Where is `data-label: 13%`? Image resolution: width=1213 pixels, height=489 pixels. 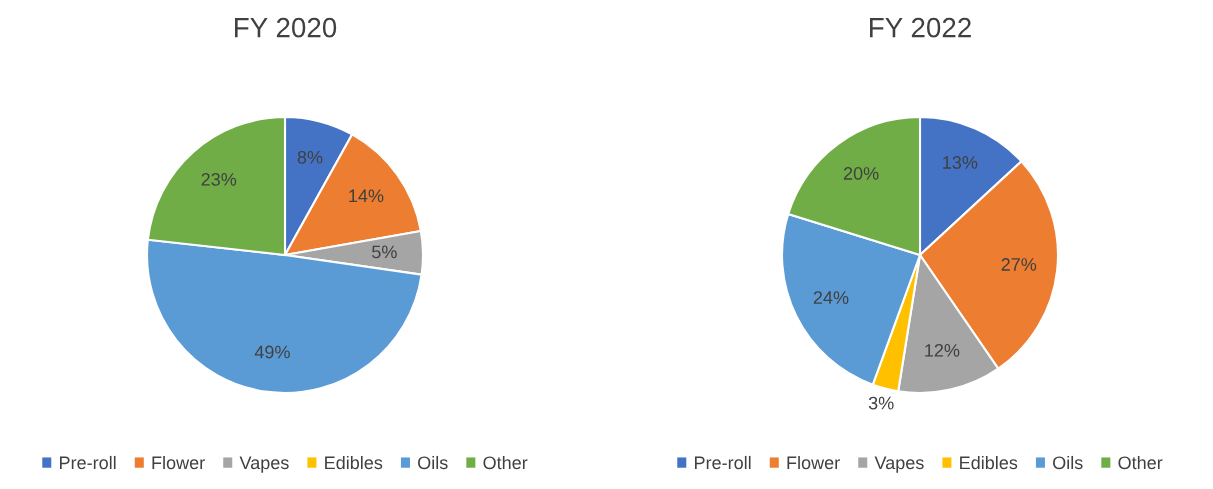
data-label: 13% is located at coordinates (960, 162).